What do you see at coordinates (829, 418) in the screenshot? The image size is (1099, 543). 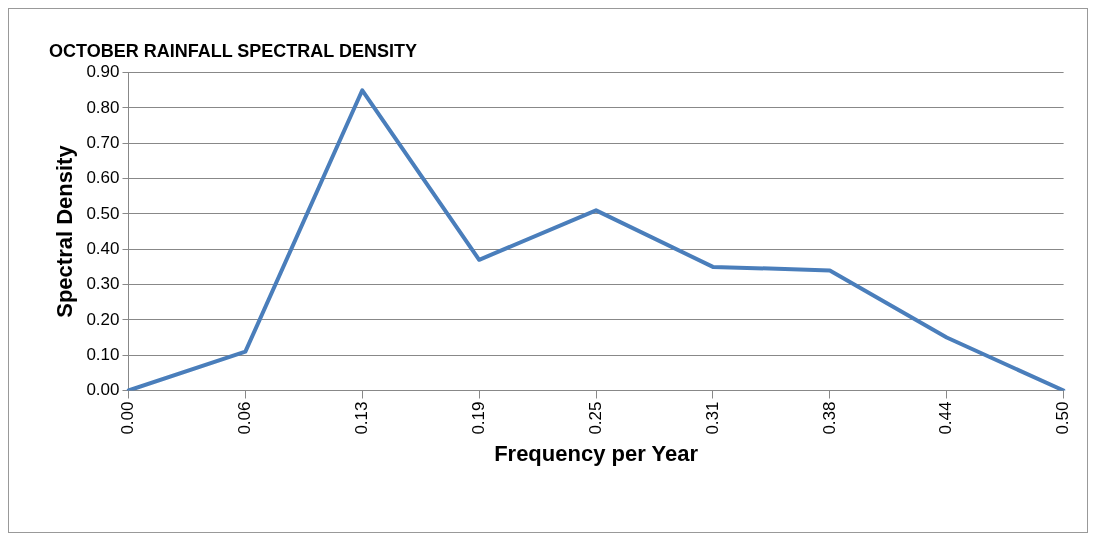 I see `x-tick-label: 0.38` at bounding box center [829, 418].